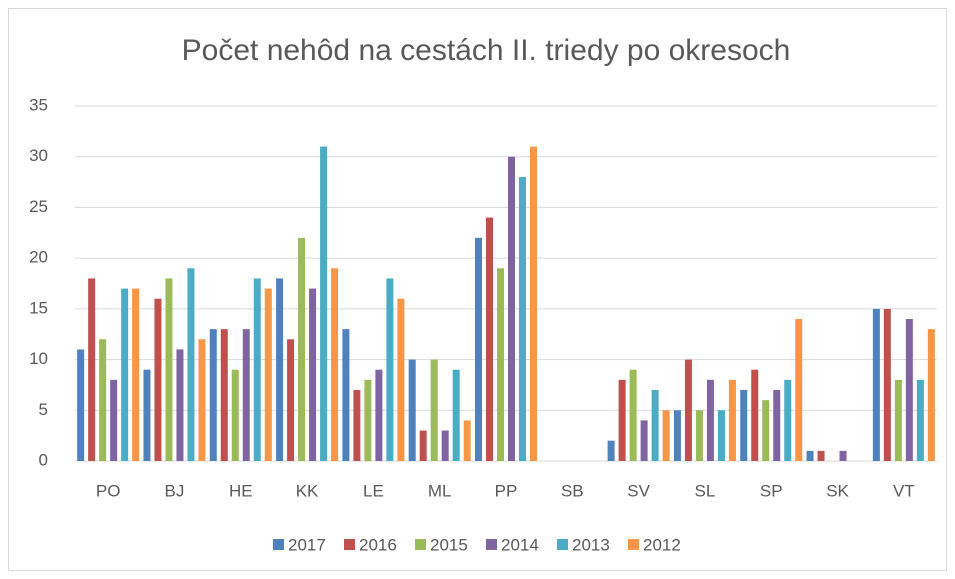  Describe the element at coordinates (108, 490) in the screenshot. I see `x-tick-label: PO` at that location.